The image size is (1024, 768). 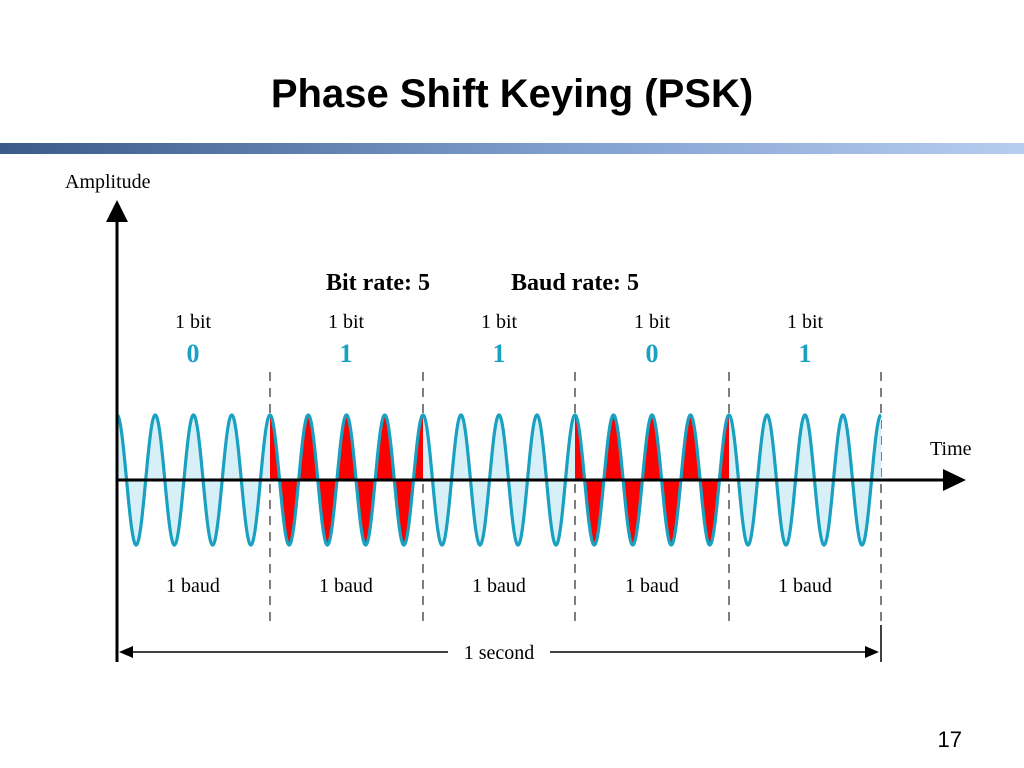 I want to click on duration-label: 1 second, so click(x=499, y=653).